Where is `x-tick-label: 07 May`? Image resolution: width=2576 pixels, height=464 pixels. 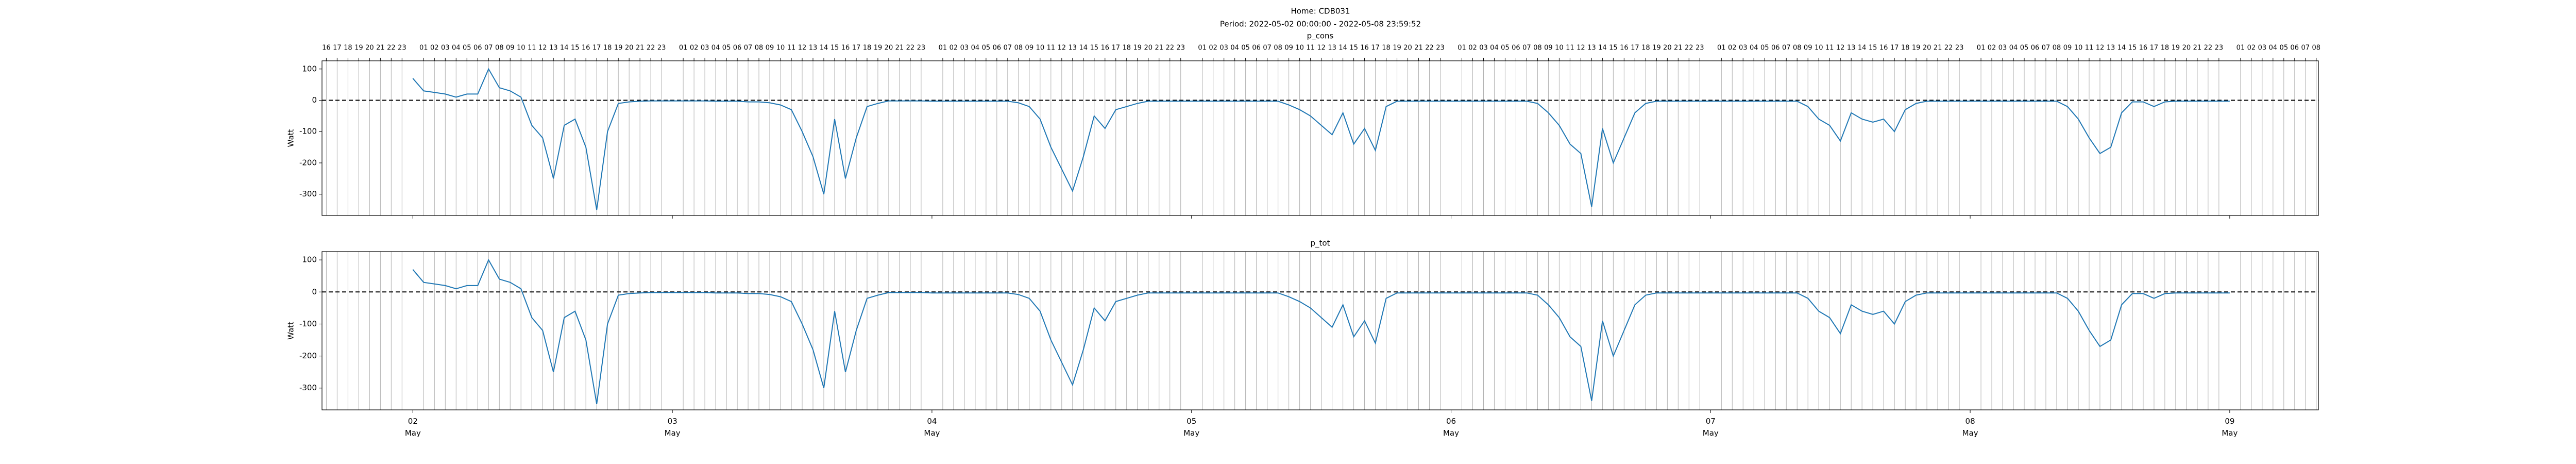
x-tick-label: 07 May is located at coordinates (1711, 428).